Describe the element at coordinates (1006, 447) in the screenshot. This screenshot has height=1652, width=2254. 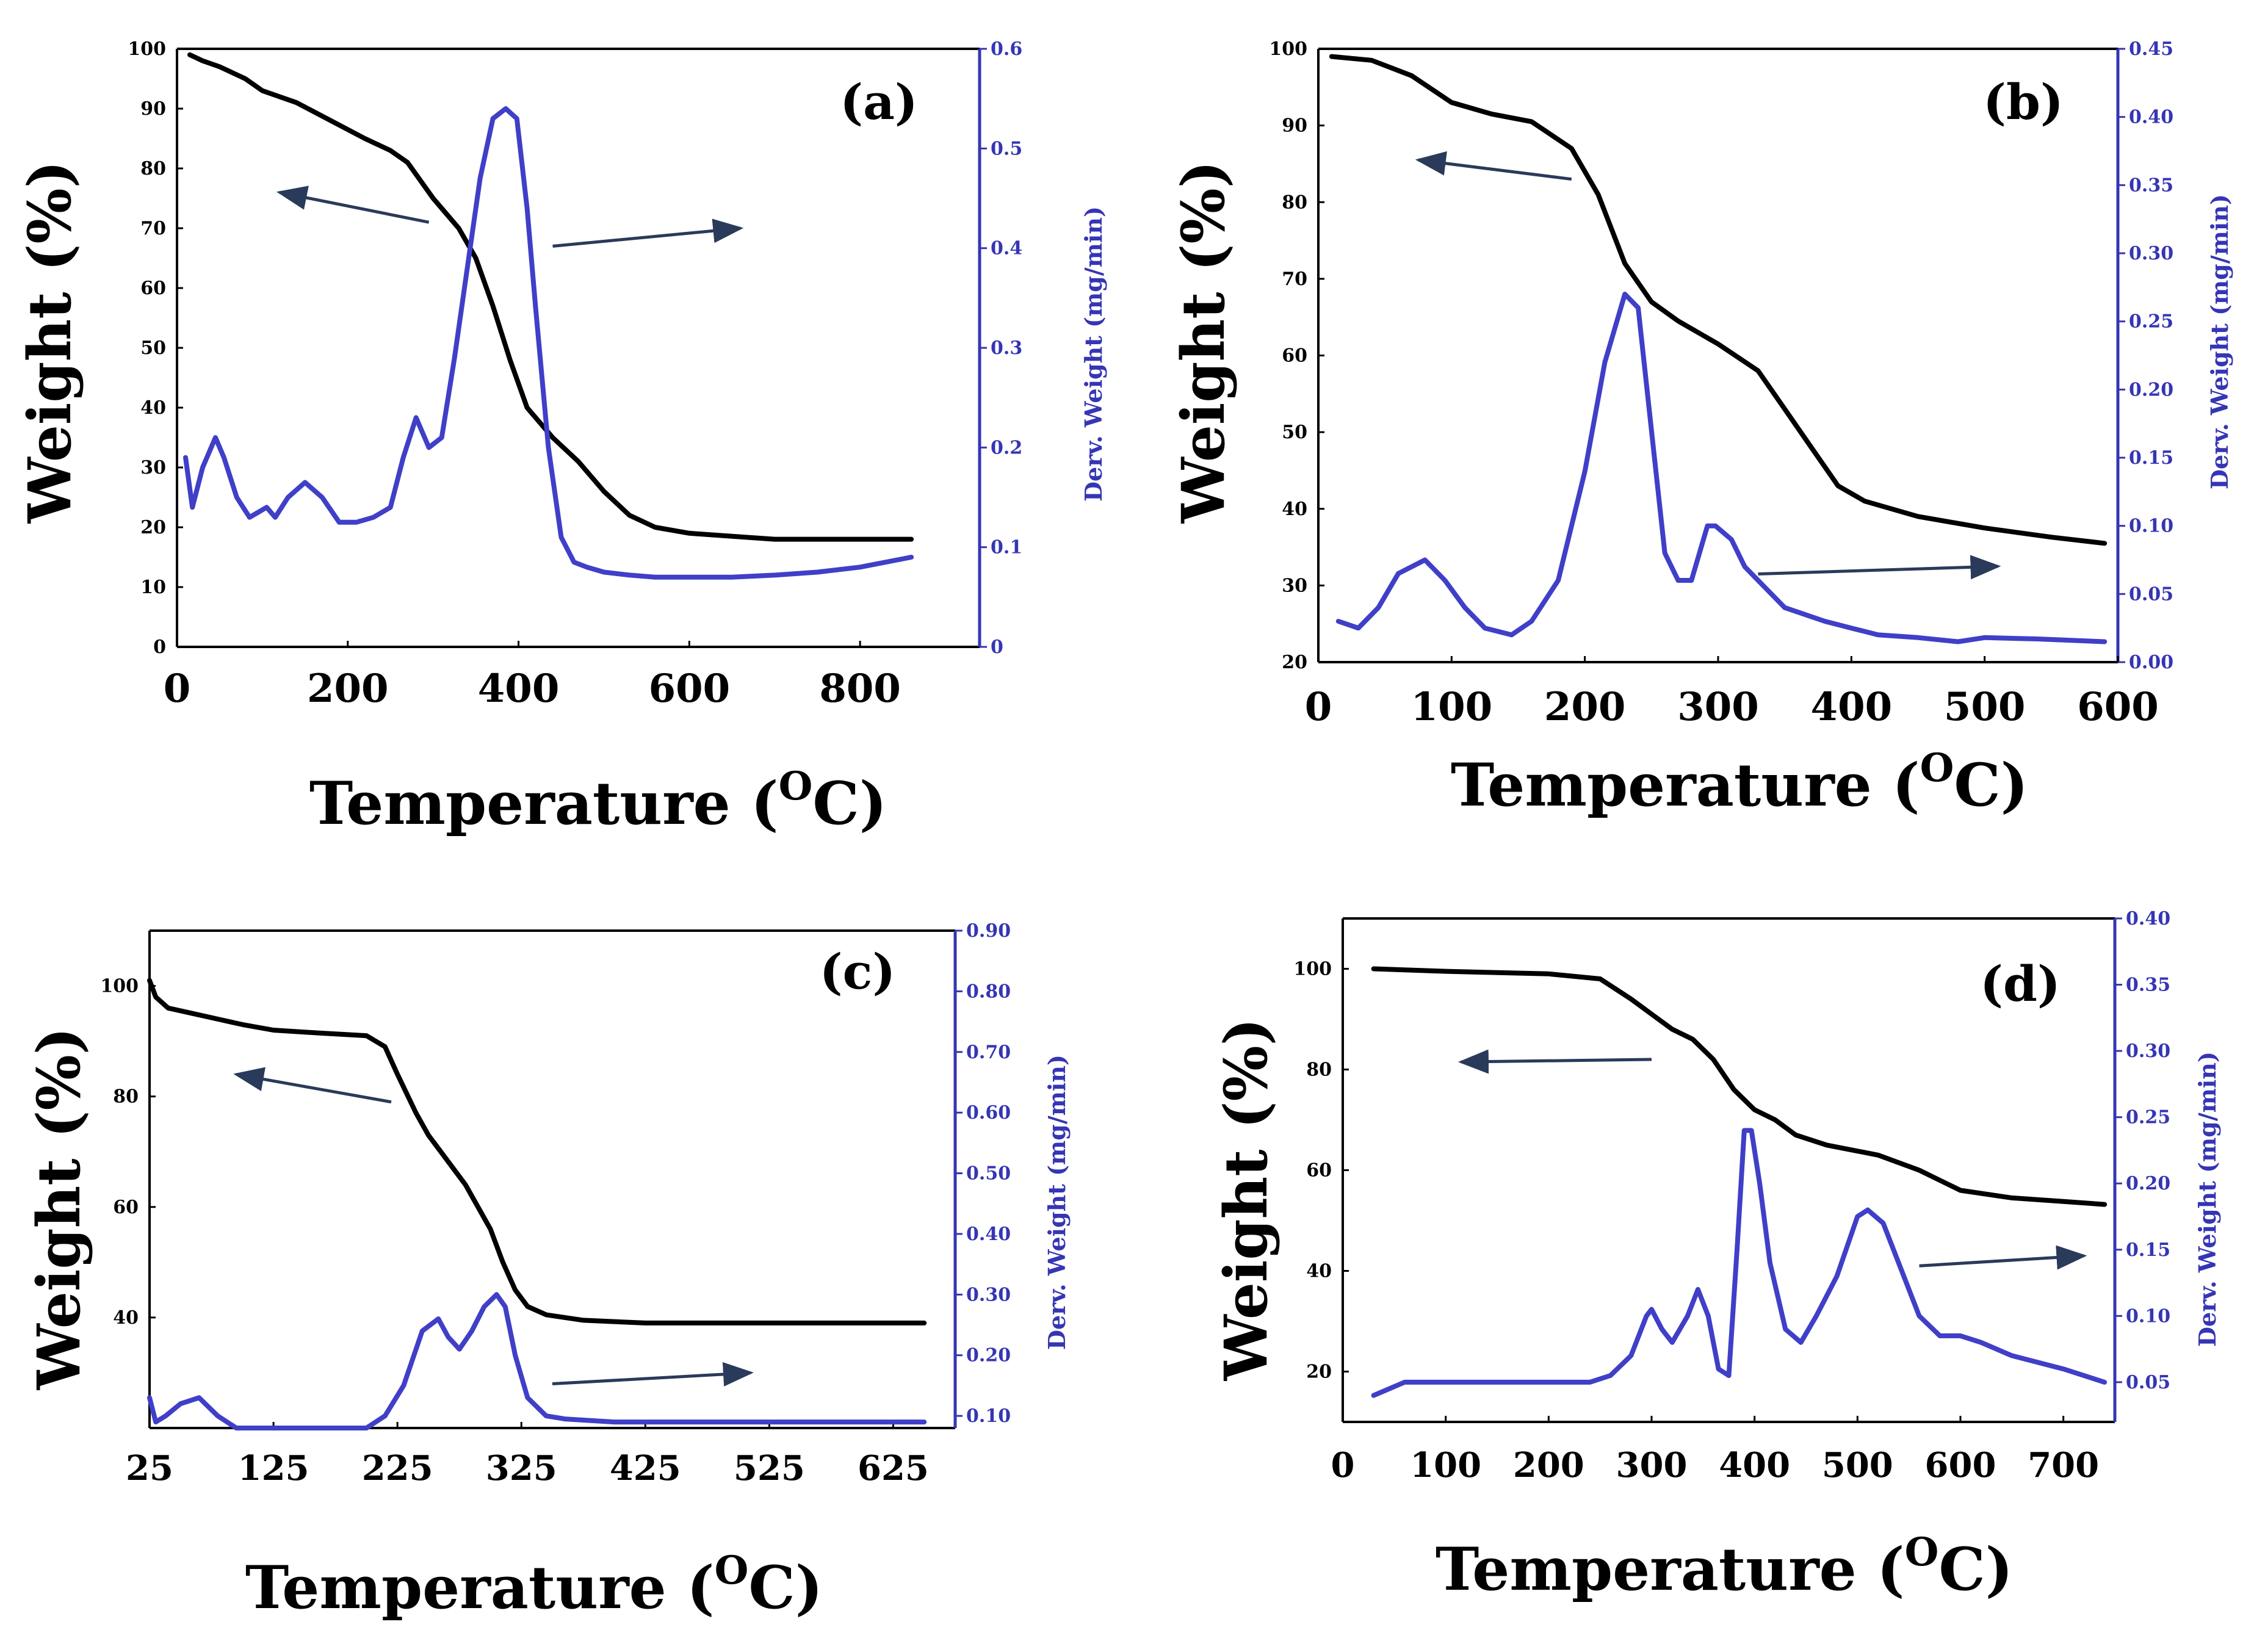
I see `y2-tick-label: 0.2` at that location.